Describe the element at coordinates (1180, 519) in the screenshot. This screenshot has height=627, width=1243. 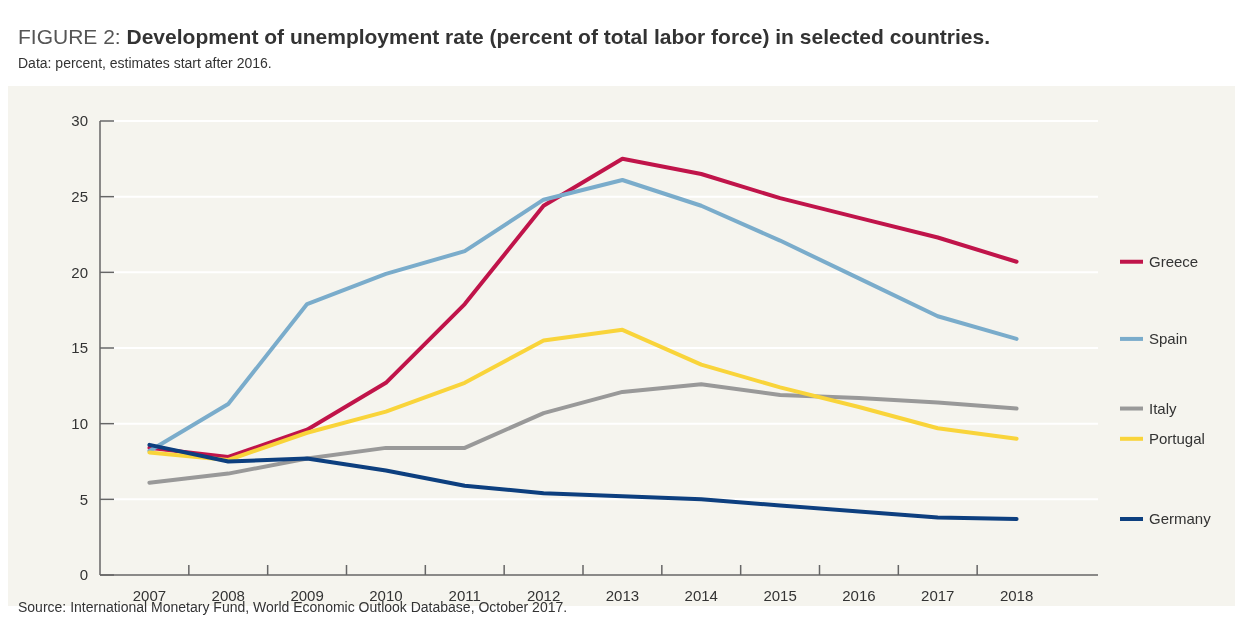
I see `legend-label: Germany` at that location.